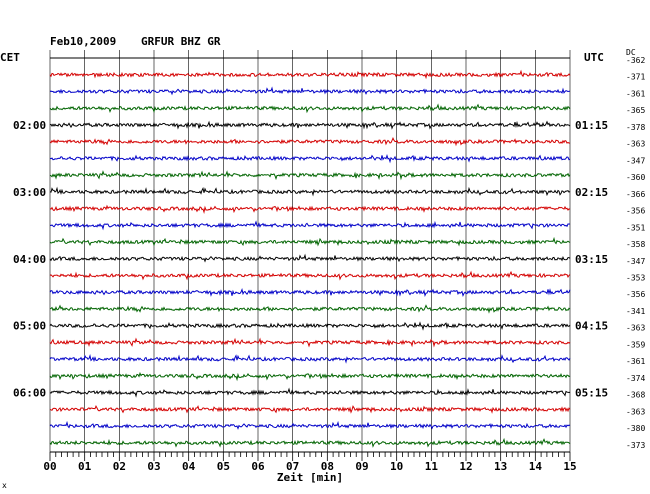 This screenshot has width=650, height=494. I want to click on dc-offset-label: -351, so click(635, 227).